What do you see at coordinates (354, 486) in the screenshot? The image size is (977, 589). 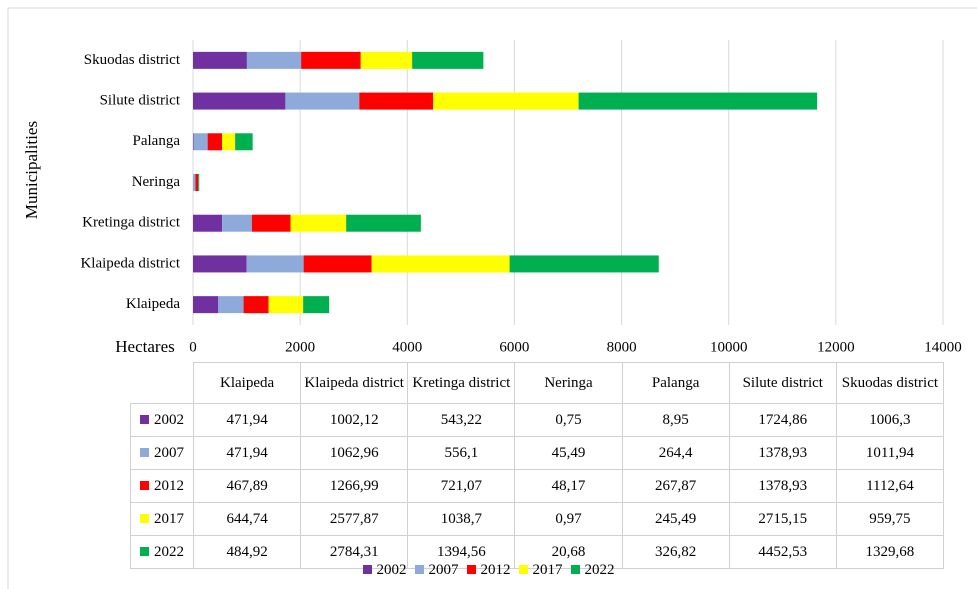 I see `table-cell: 1266,99` at bounding box center [354, 486].